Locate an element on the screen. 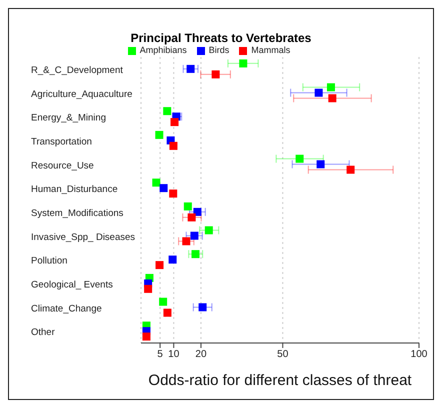 The height and width of the screenshot is (406, 440). y-tick-label: Other is located at coordinates (43, 332).